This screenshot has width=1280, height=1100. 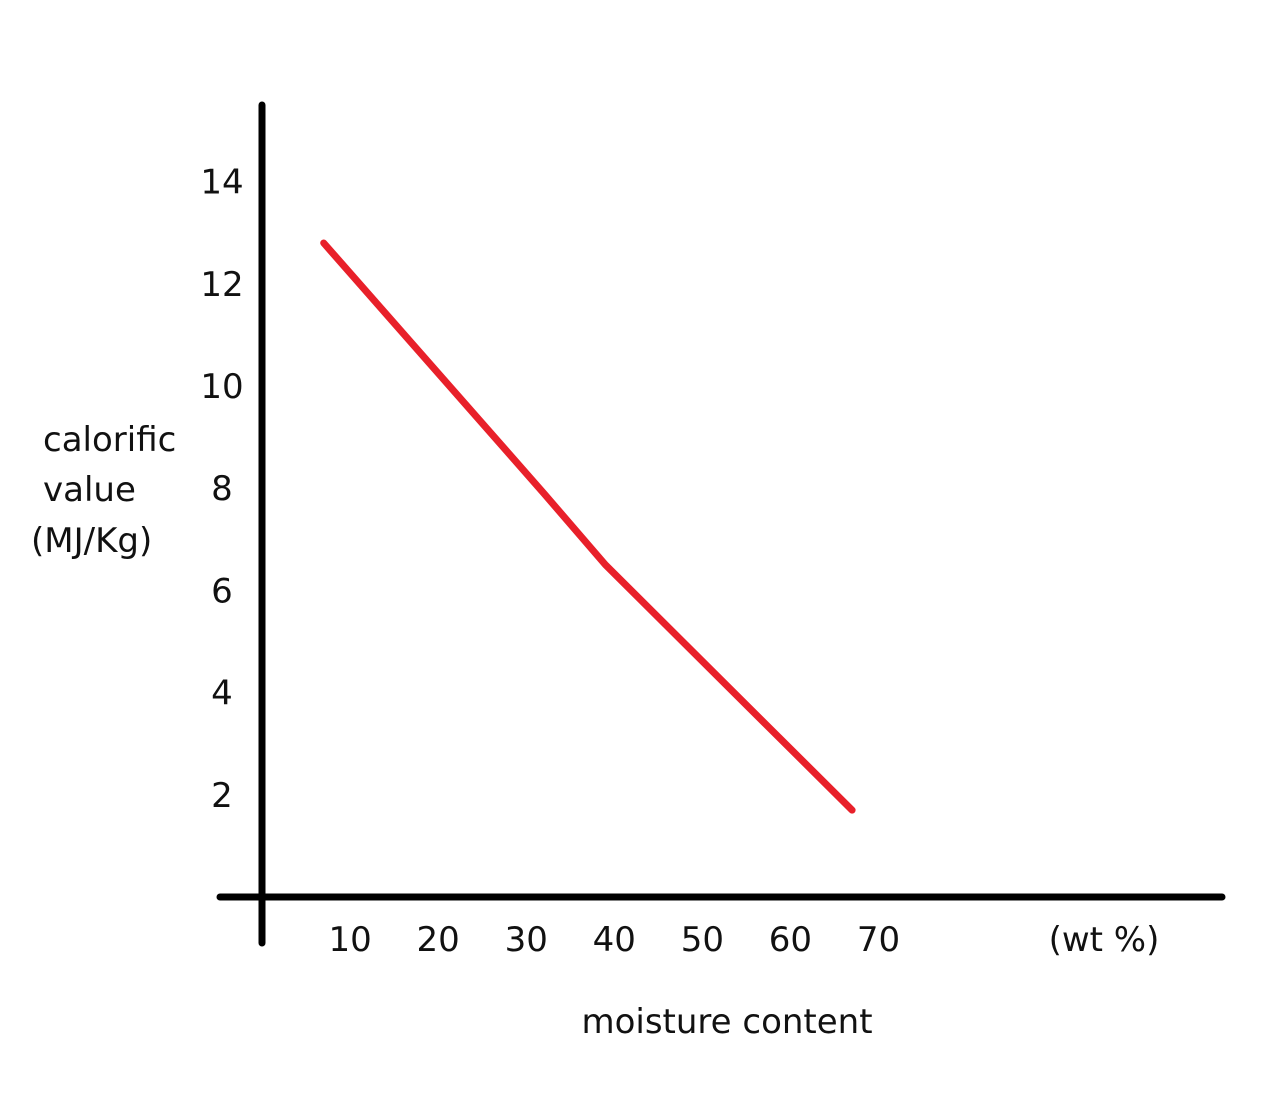 I want to click on y-axis-label-line-2: value, so click(x=89, y=490).